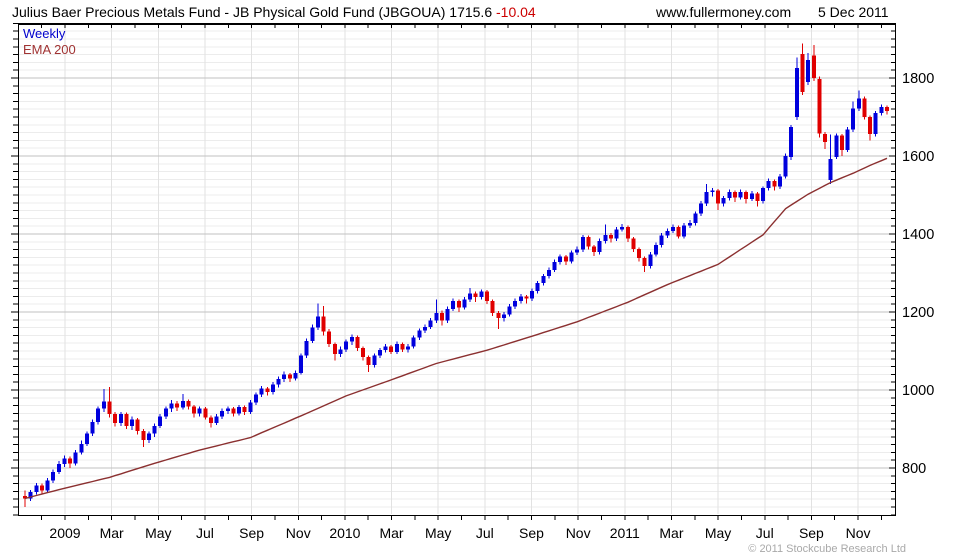  What do you see at coordinates (914, 469) in the screenshot?
I see `y-axis-tick-label: 800` at bounding box center [914, 469].